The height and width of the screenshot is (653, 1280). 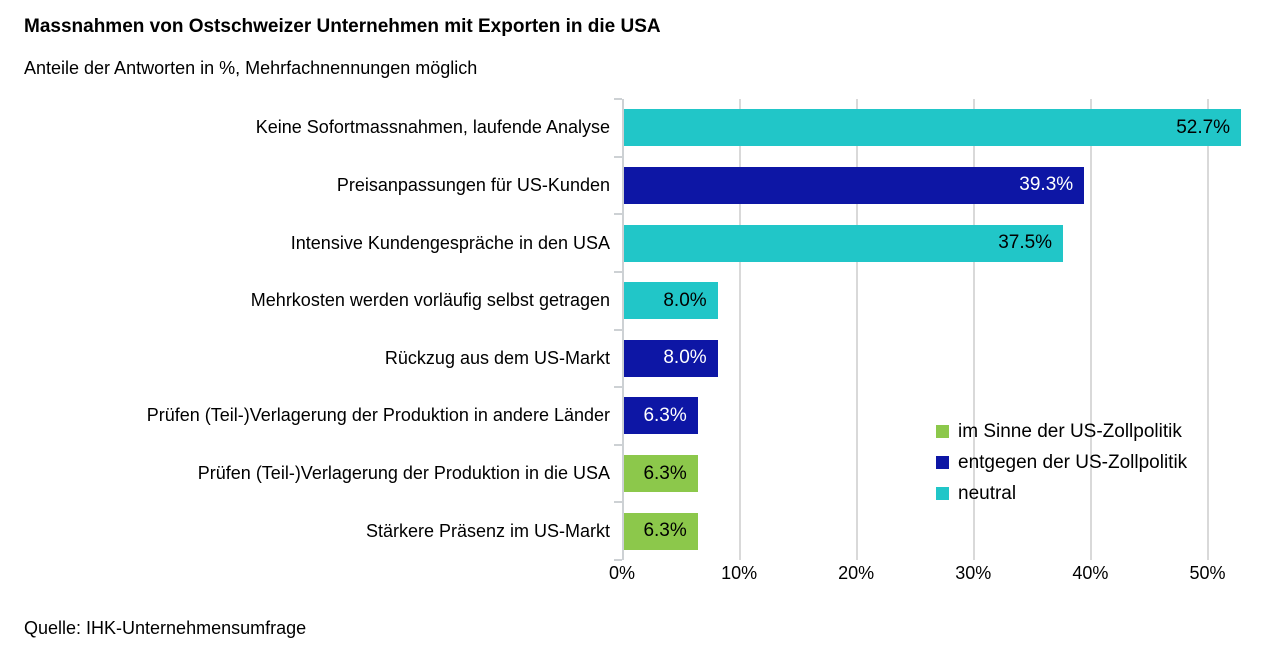 I want to click on bar: 52.7%, so click(x=933, y=128).